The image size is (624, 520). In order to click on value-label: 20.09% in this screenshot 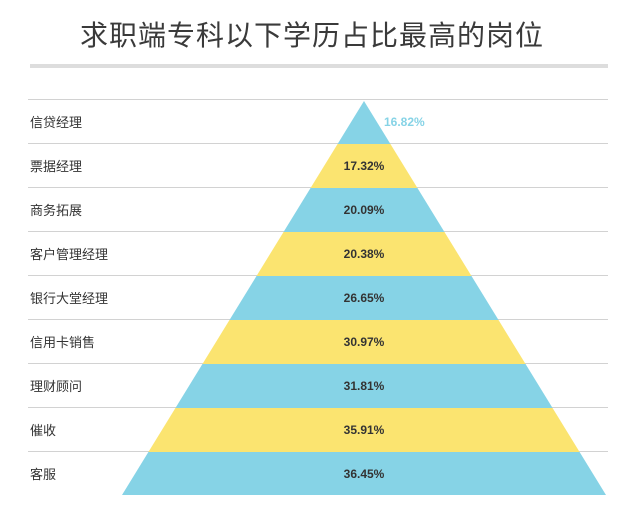, I will do `click(364, 210)`.